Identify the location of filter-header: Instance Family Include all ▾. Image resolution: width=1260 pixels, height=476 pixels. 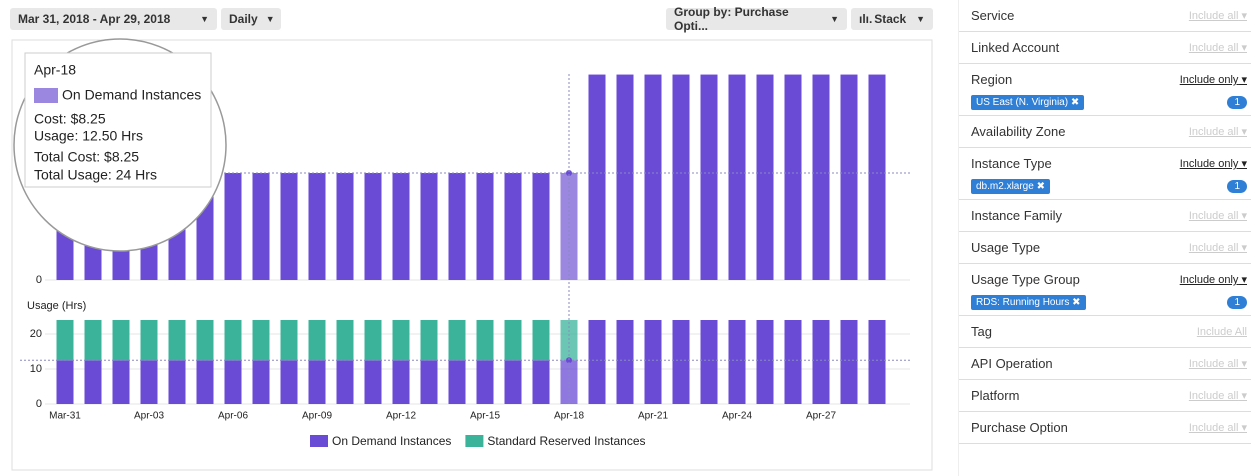
(1109, 215).